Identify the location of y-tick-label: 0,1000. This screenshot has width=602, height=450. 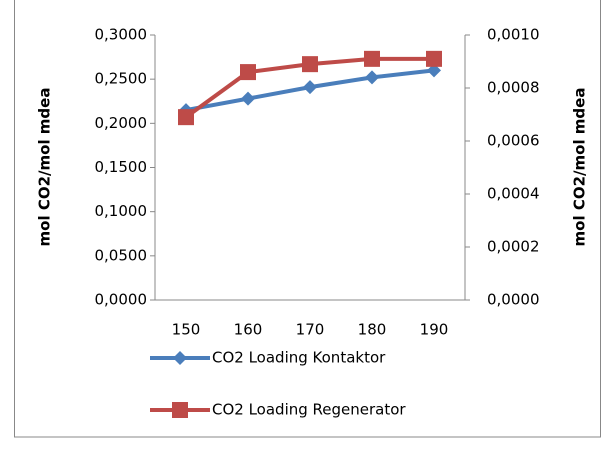
(121, 211).